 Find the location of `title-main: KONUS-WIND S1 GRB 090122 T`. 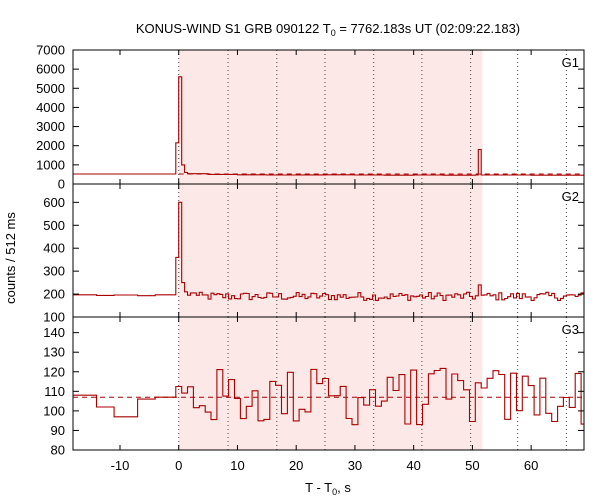

title-main: KONUS-WIND S1 GRB 090122 T is located at coordinates (233, 28).